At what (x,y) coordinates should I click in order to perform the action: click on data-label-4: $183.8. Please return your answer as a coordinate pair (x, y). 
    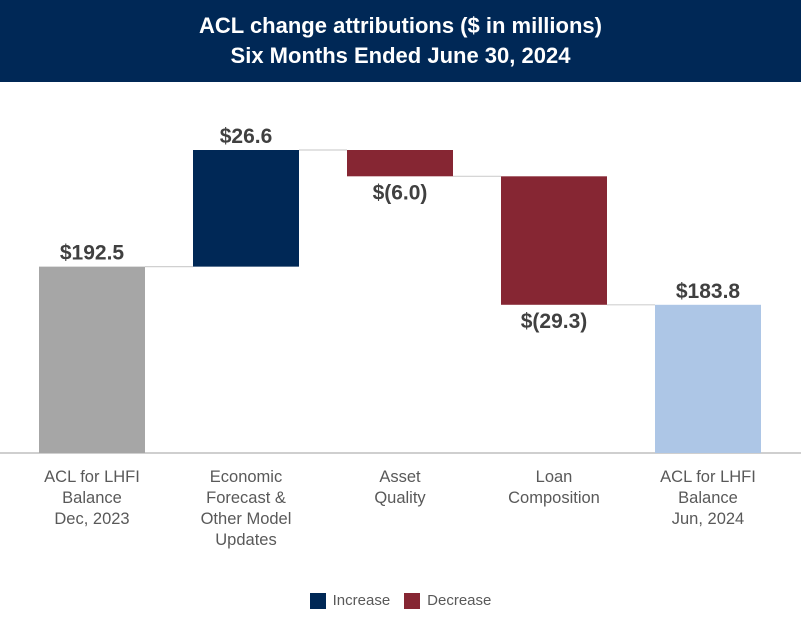
    Looking at the image, I should click on (708, 291).